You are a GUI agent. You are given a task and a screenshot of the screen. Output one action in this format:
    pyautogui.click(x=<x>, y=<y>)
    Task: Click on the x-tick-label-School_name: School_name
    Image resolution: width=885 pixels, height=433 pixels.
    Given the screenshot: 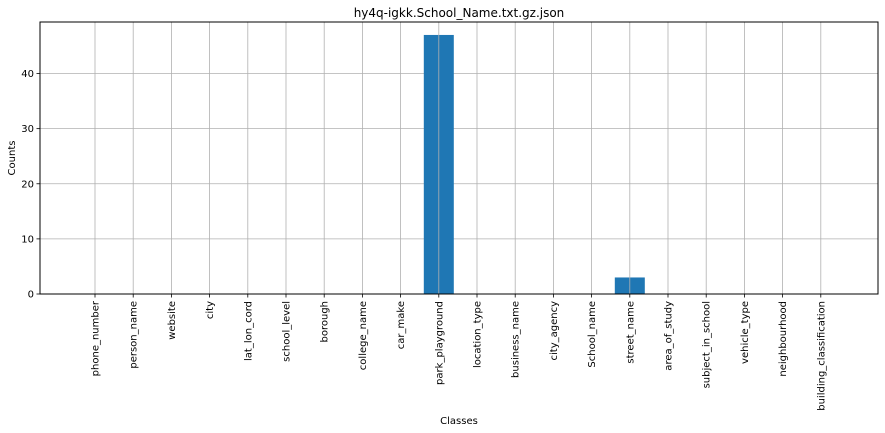 What is the action you would take?
    pyautogui.click(x=592, y=334)
    